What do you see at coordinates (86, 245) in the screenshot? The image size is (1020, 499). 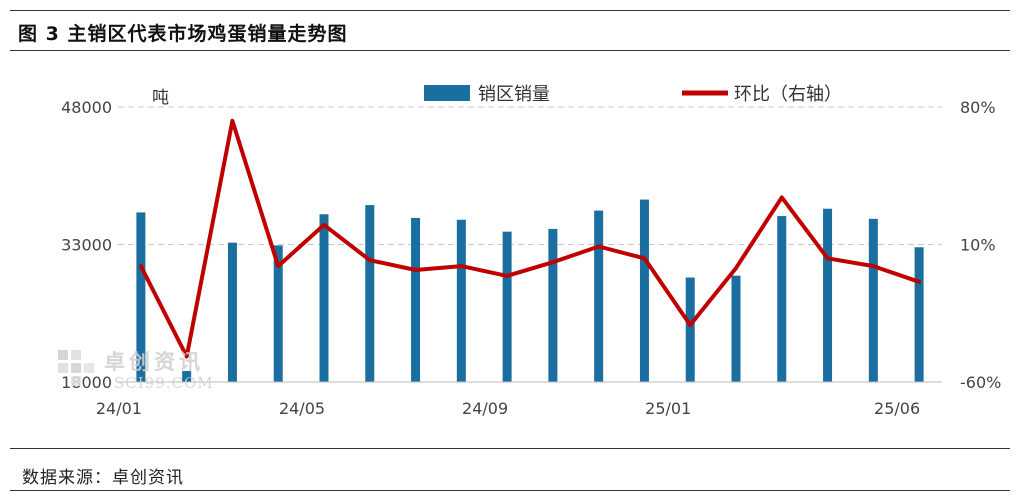 I see `y-left-tick-label: 33000` at bounding box center [86, 245].